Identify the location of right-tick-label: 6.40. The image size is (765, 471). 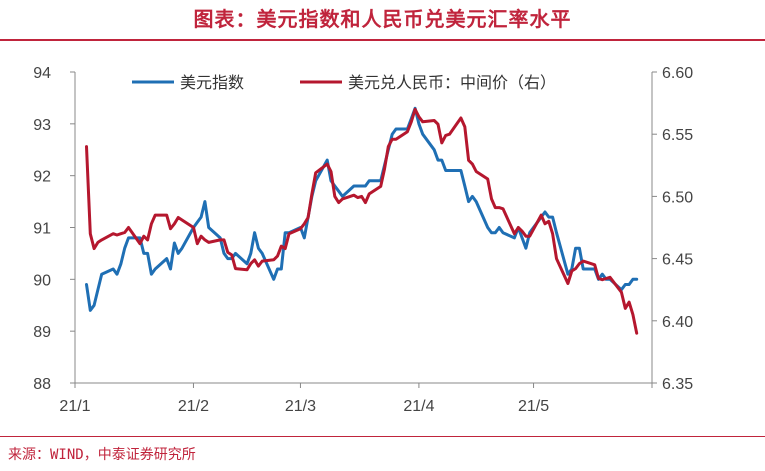
(677, 322).